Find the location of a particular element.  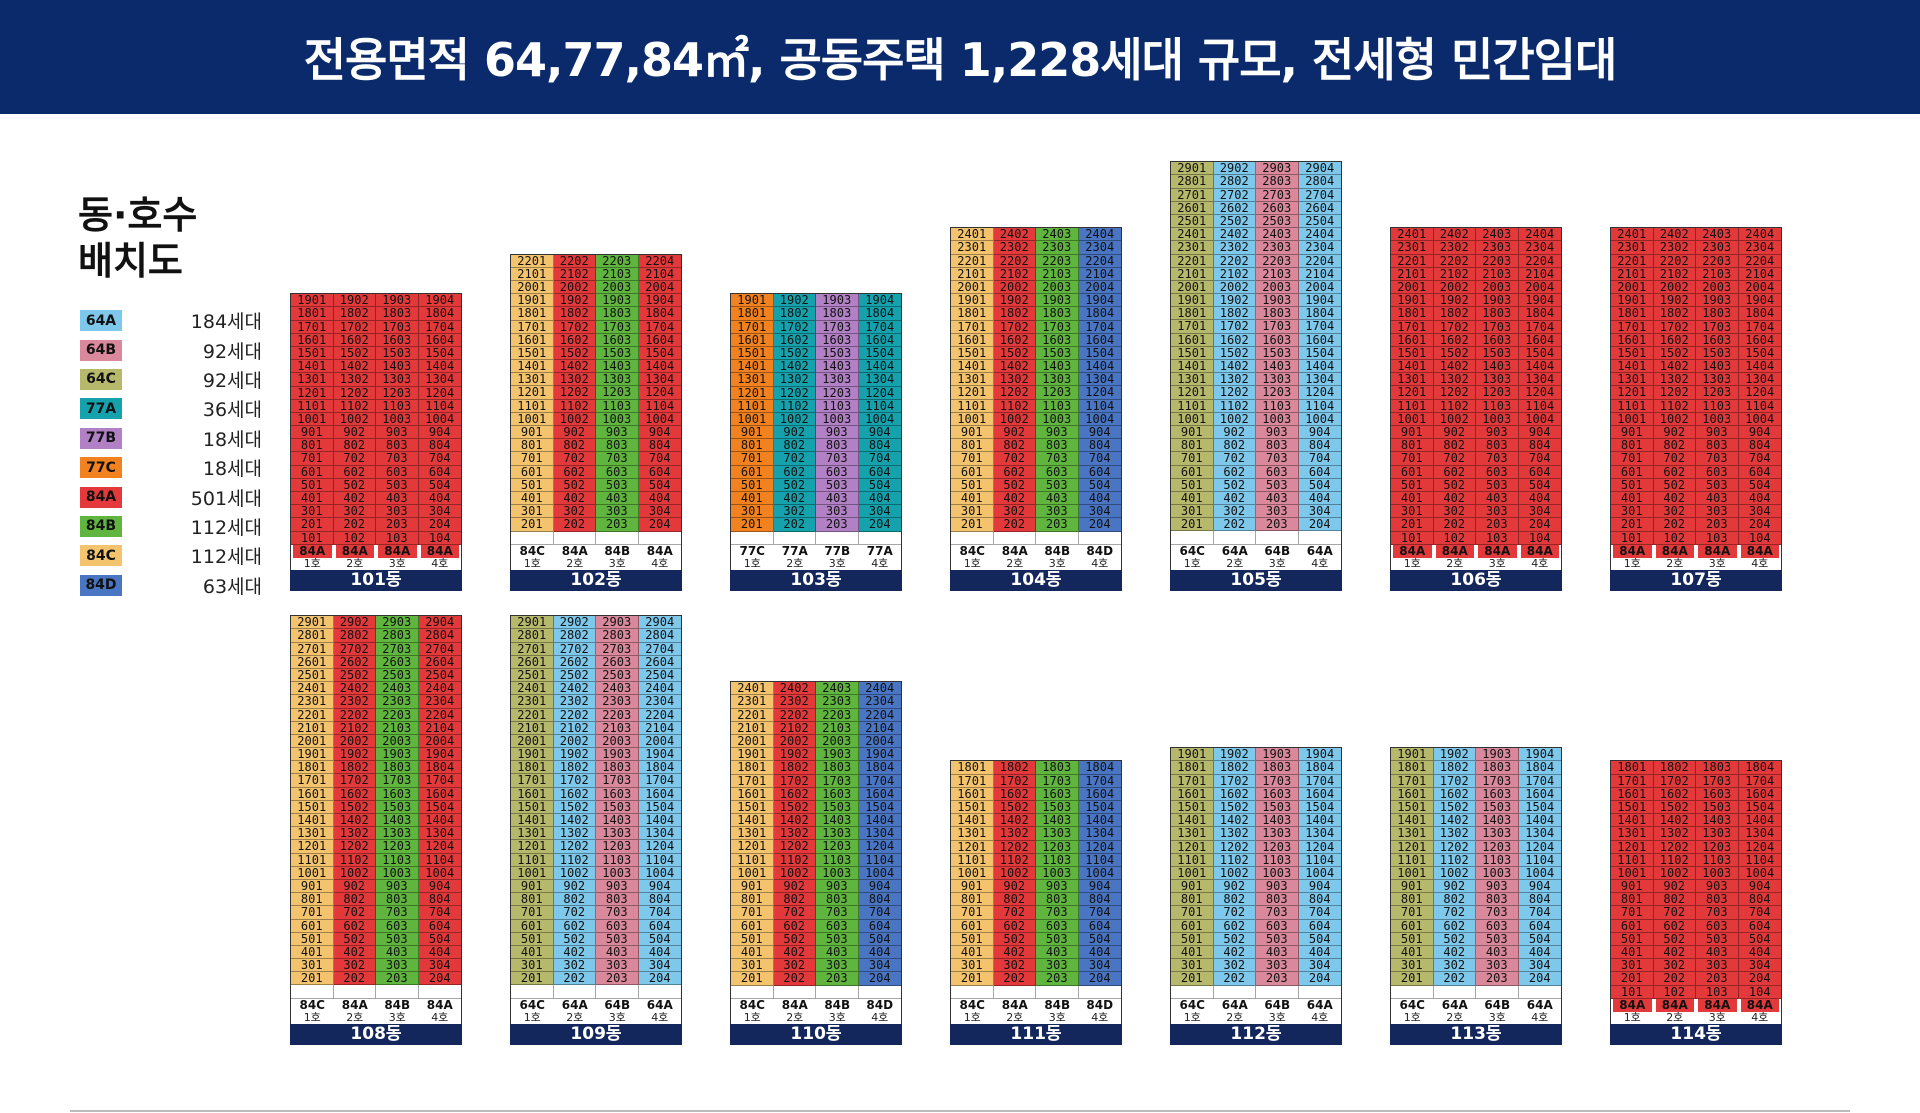

unit-cell: 2201 is located at coordinates (312, 715).